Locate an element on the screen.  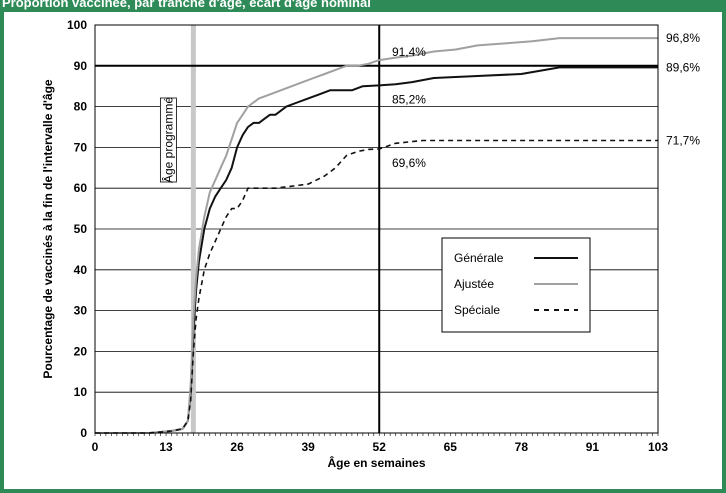
x-tick-label-0: 0 is located at coordinates (95, 447).